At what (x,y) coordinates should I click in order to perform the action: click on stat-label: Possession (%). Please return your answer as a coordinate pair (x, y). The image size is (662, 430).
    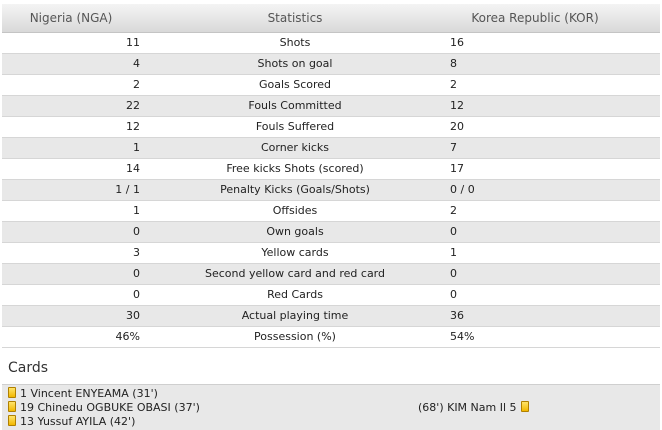
    Looking at the image, I should click on (295, 336).